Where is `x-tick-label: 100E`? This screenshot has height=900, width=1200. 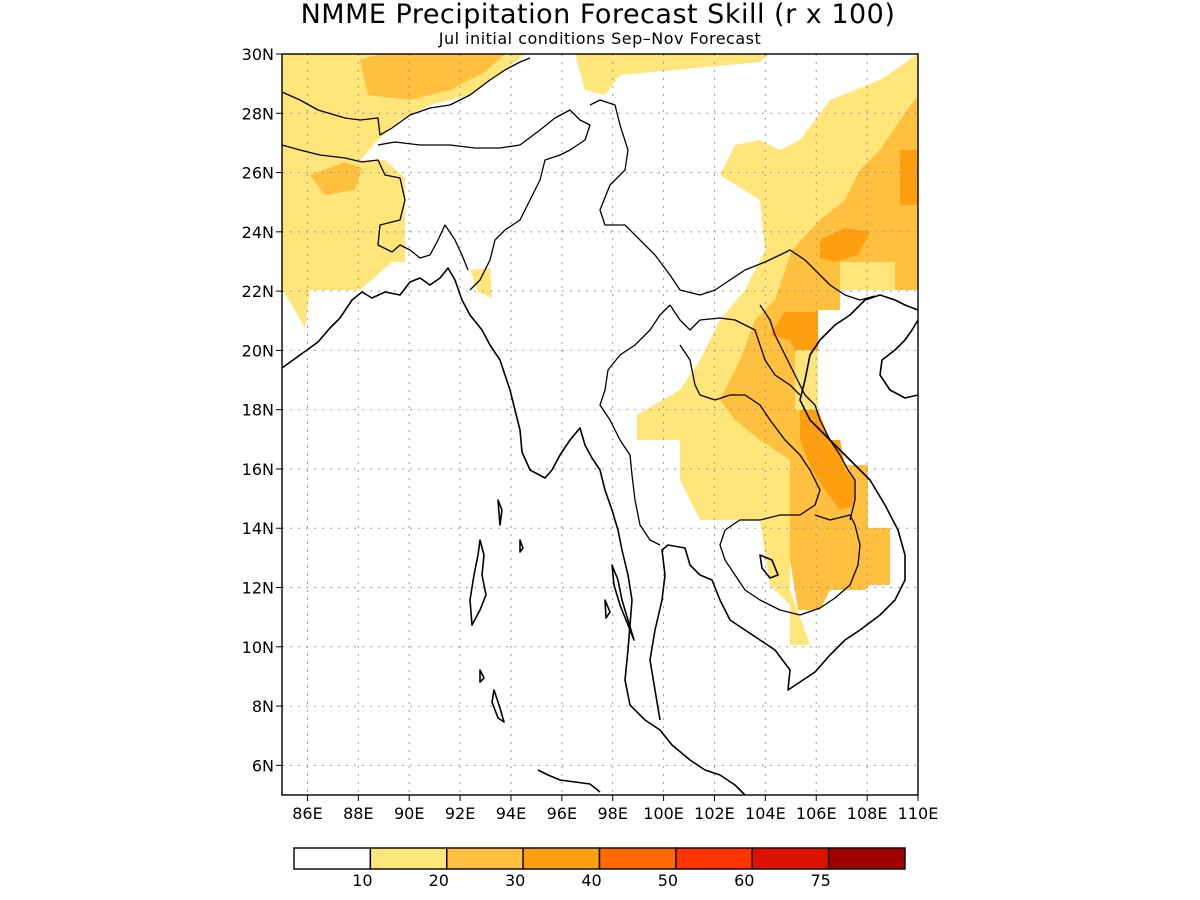 x-tick-label: 100E is located at coordinates (663, 813).